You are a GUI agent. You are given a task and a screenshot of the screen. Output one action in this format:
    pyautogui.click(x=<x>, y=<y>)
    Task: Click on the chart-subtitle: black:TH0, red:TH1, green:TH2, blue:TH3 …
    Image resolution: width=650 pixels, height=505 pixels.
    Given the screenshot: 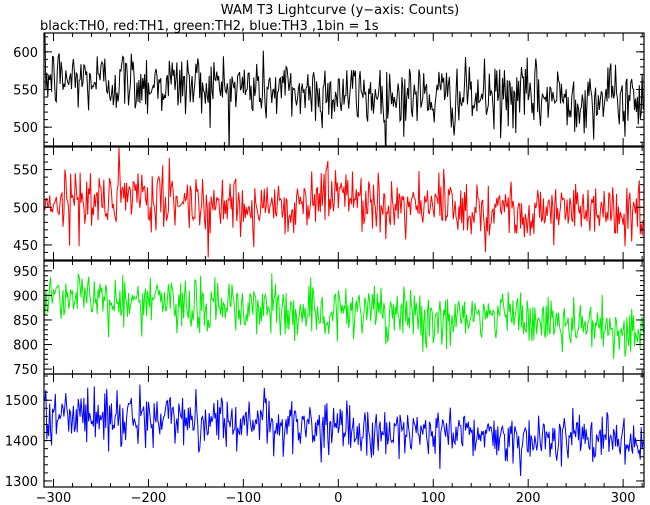 What is the action you would take?
    pyautogui.click(x=209, y=26)
    